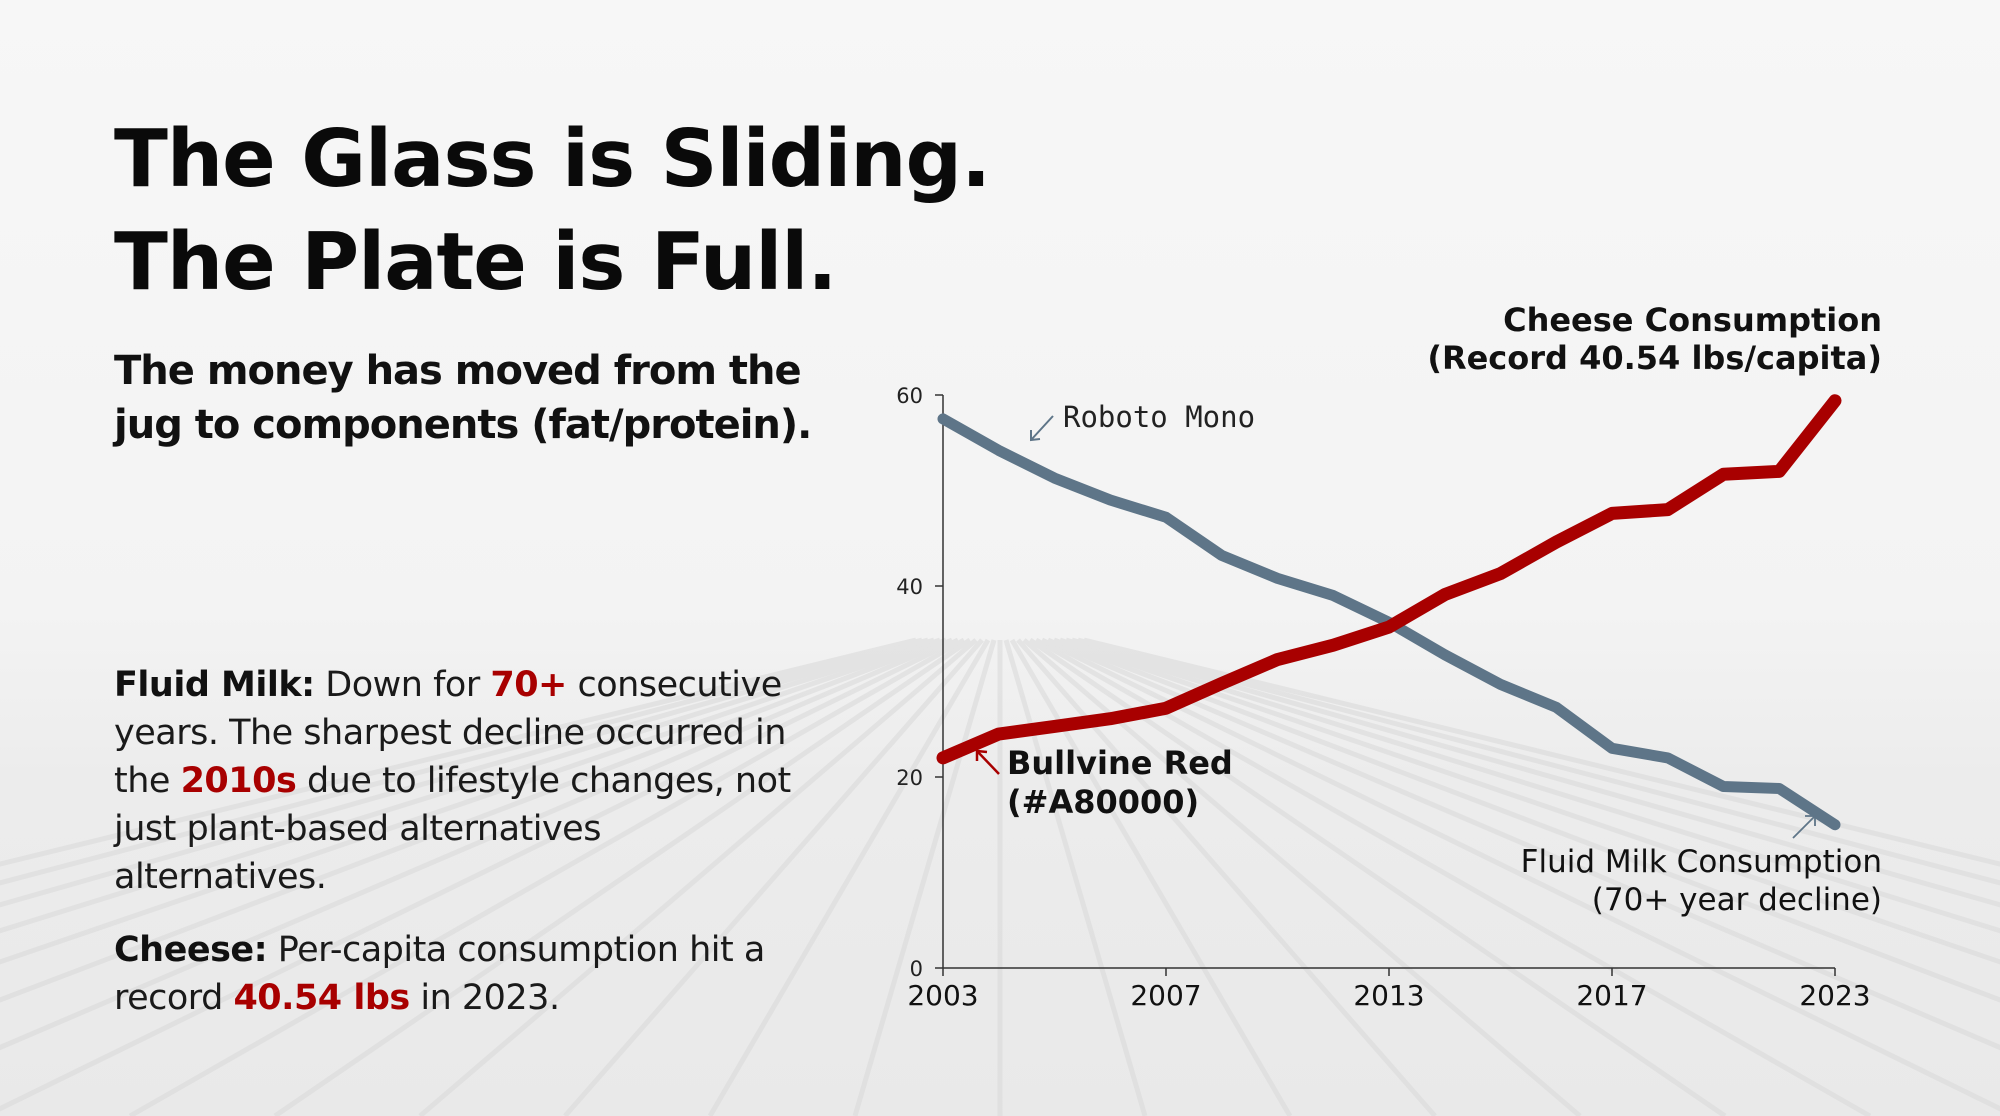  I want to click on y-tick-label: 20, so click(909, 778).